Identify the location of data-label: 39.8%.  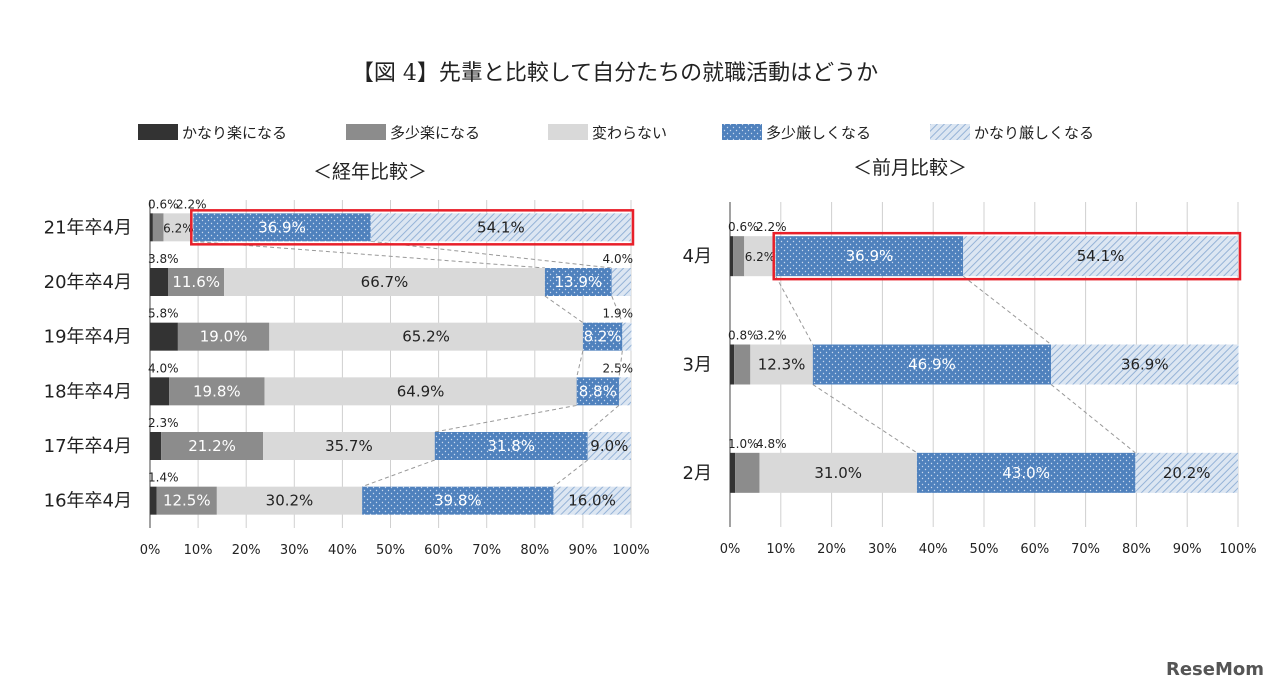
(458, 501).